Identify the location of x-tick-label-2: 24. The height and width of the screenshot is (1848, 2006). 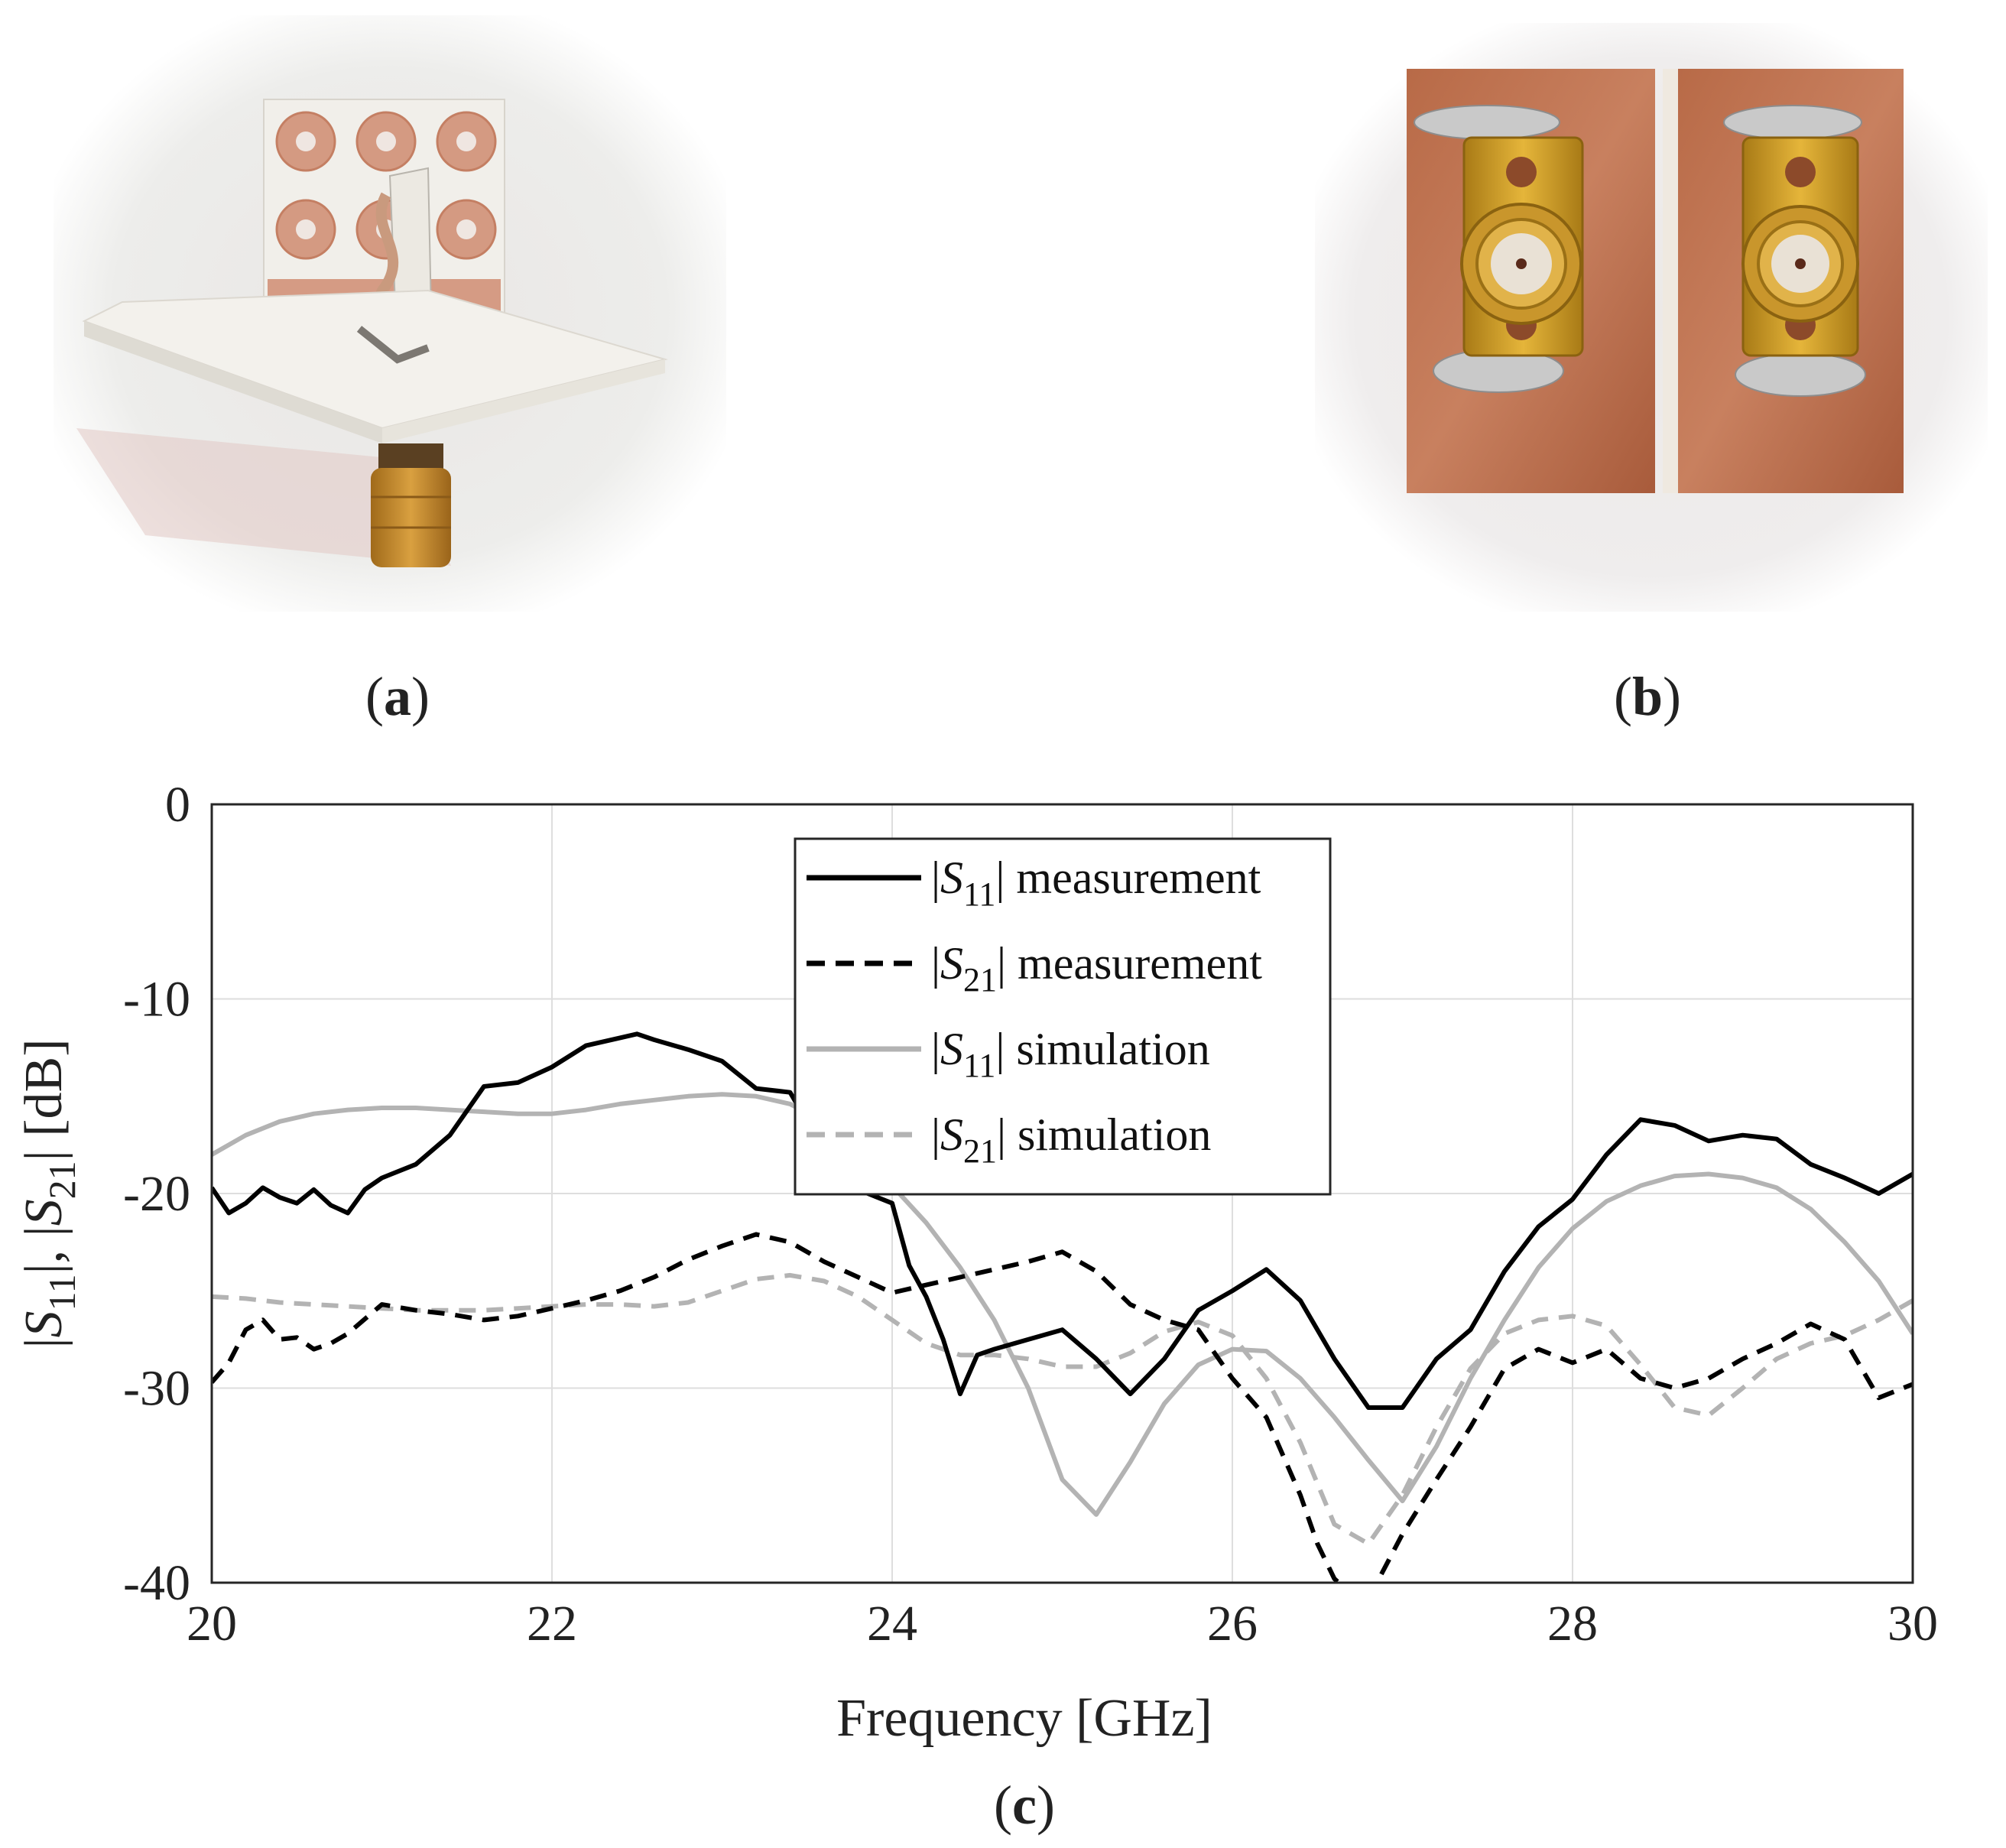
(892, 1624).